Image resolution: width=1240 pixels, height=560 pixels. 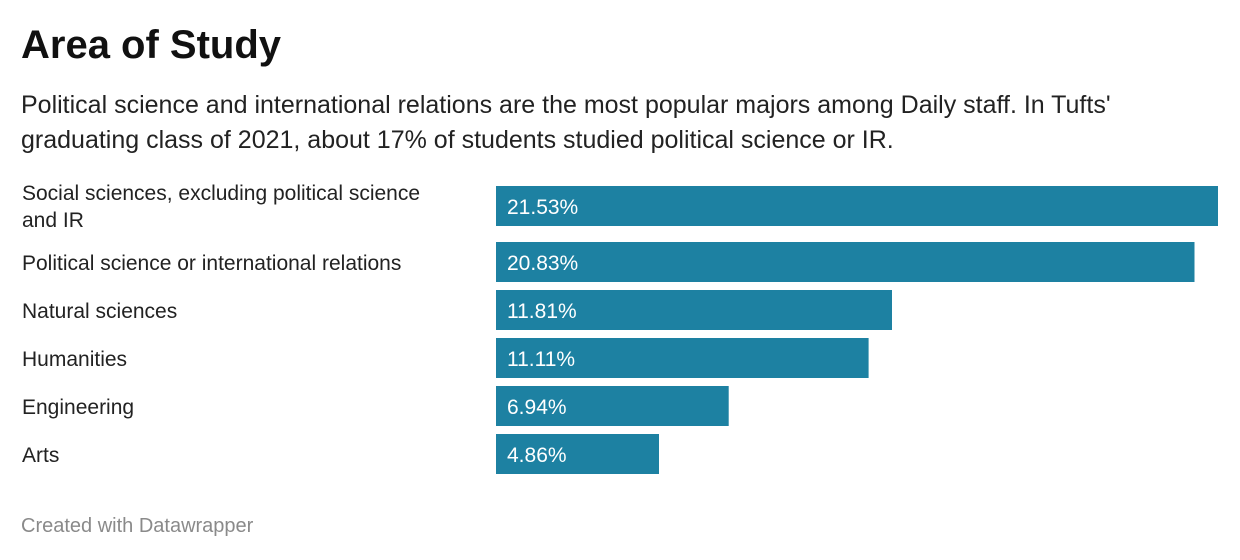 What do you see at coordinates (99, 311) in the screenshot?
I see `category-label: Natural sciences` at bounding box center [99, 311].